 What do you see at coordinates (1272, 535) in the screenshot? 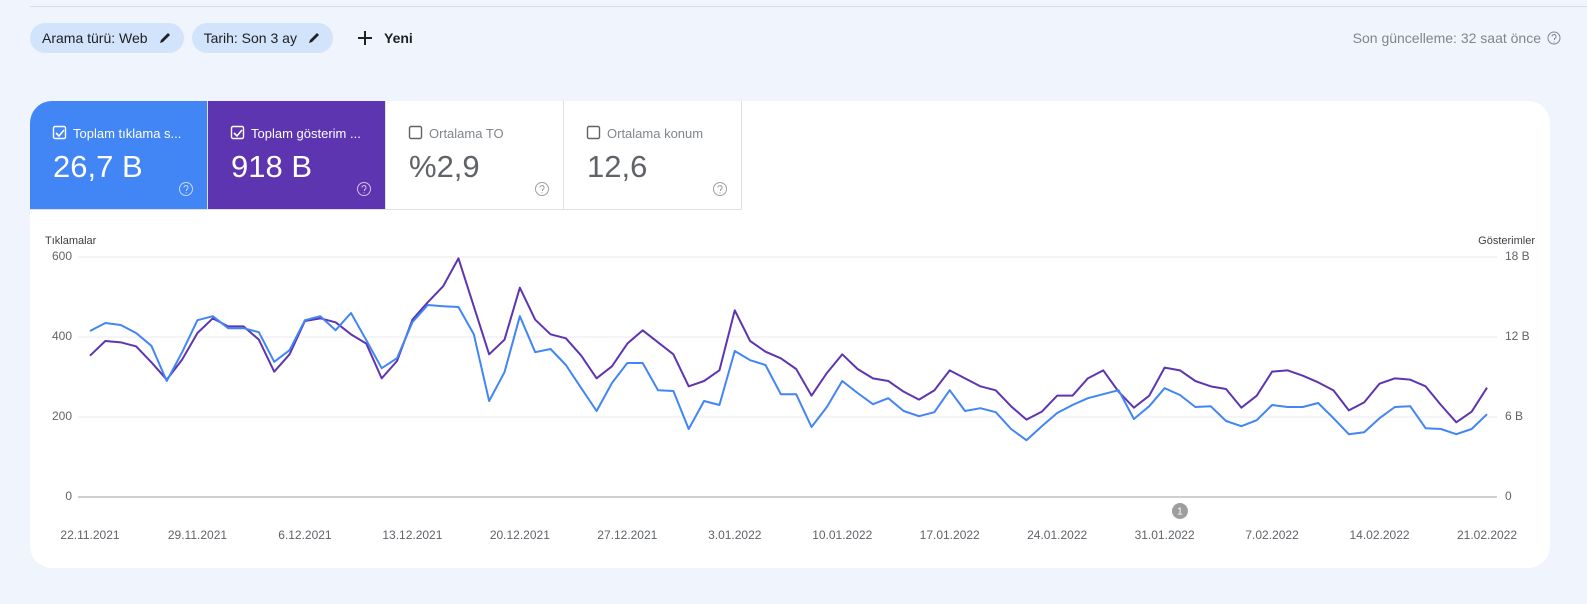
I see `x-tick-label: 7.02.2022` at bounding box center [1272, 535].